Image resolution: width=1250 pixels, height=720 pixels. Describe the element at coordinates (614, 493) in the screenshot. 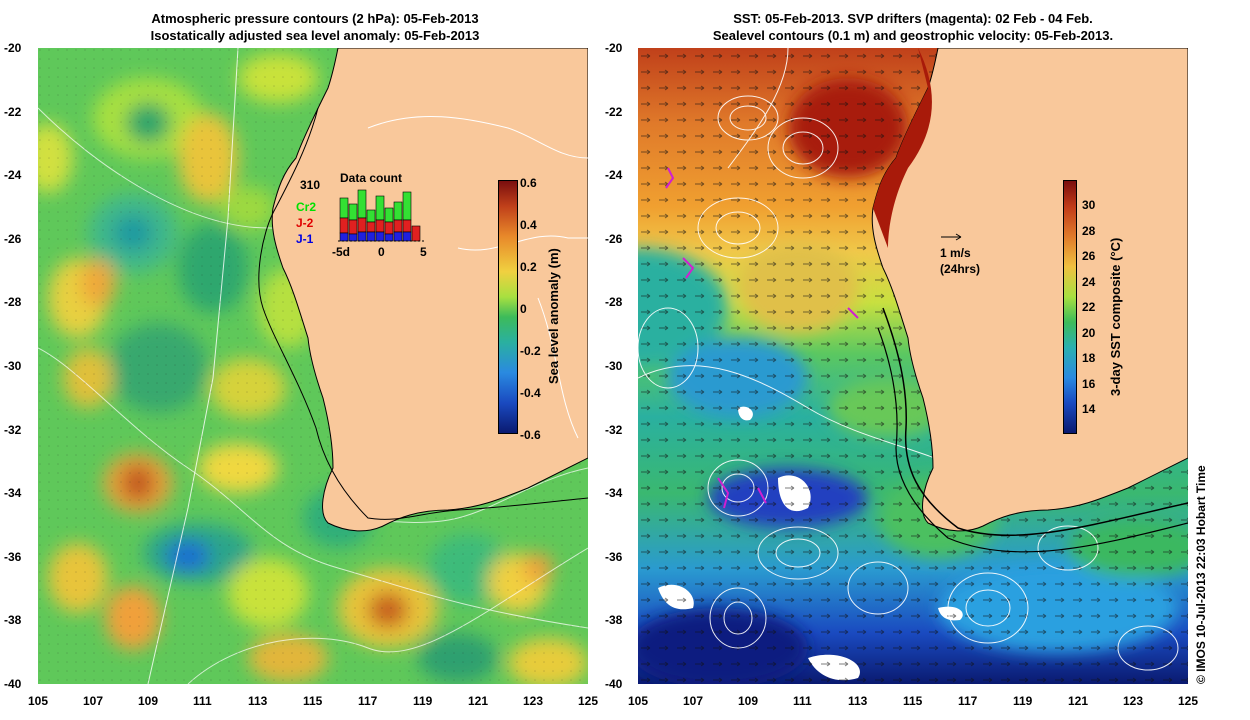

I see `lat-tick-right: -34` at that location.